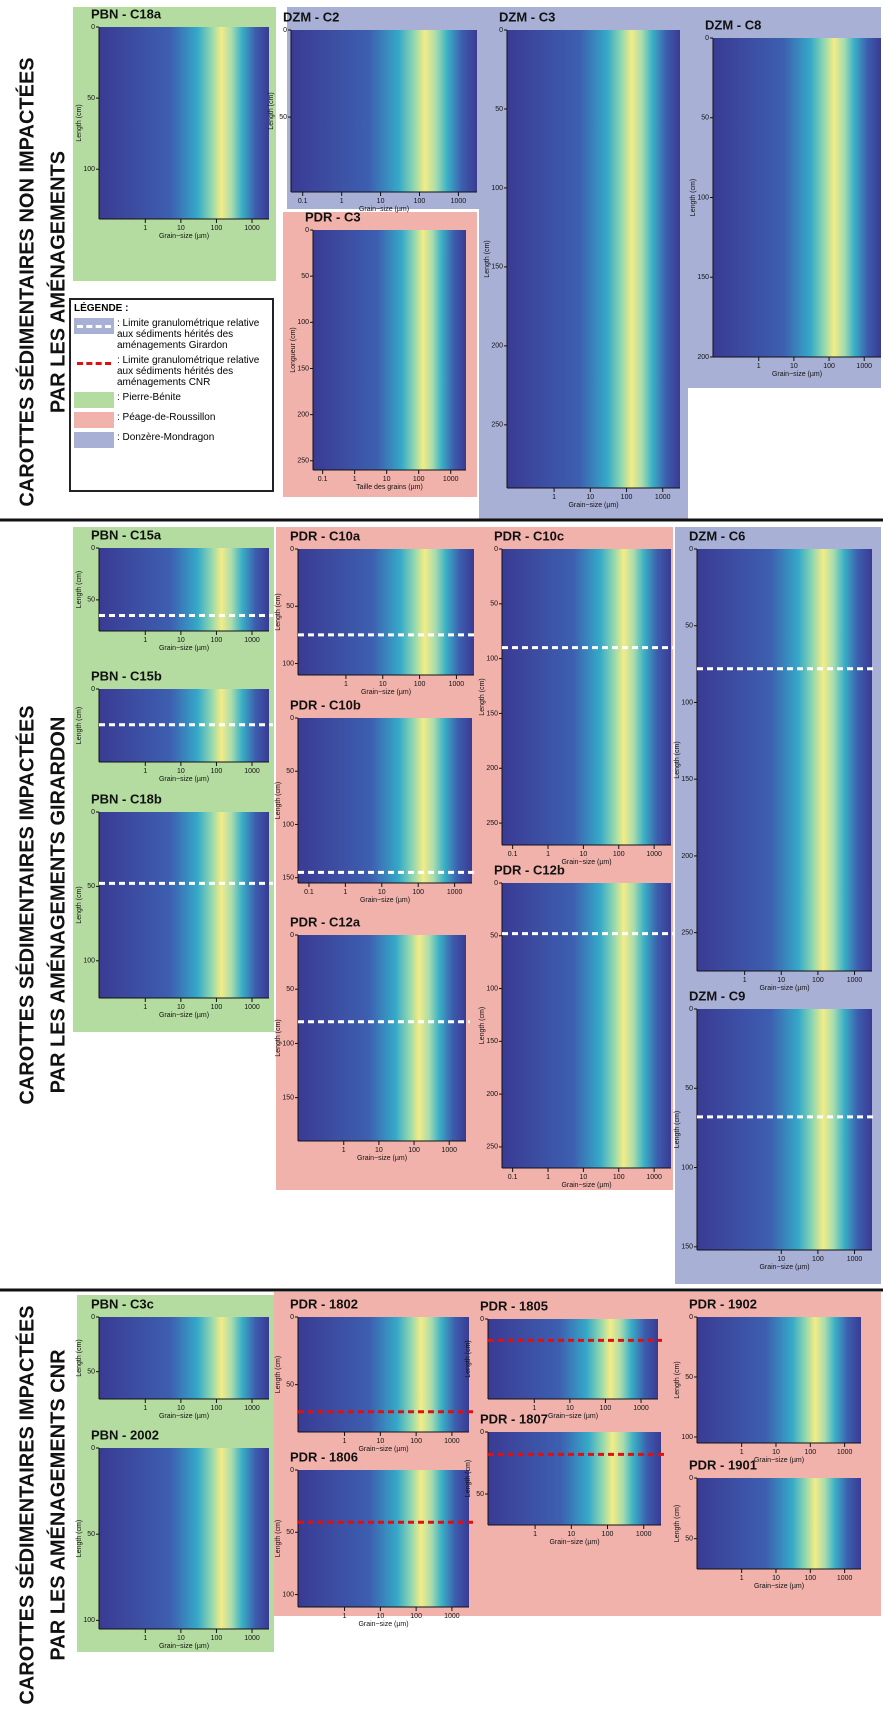  Describe the element at coordinates (126, 534) in the screenshot. I see `panel-title: PBN - C15a` at that location.